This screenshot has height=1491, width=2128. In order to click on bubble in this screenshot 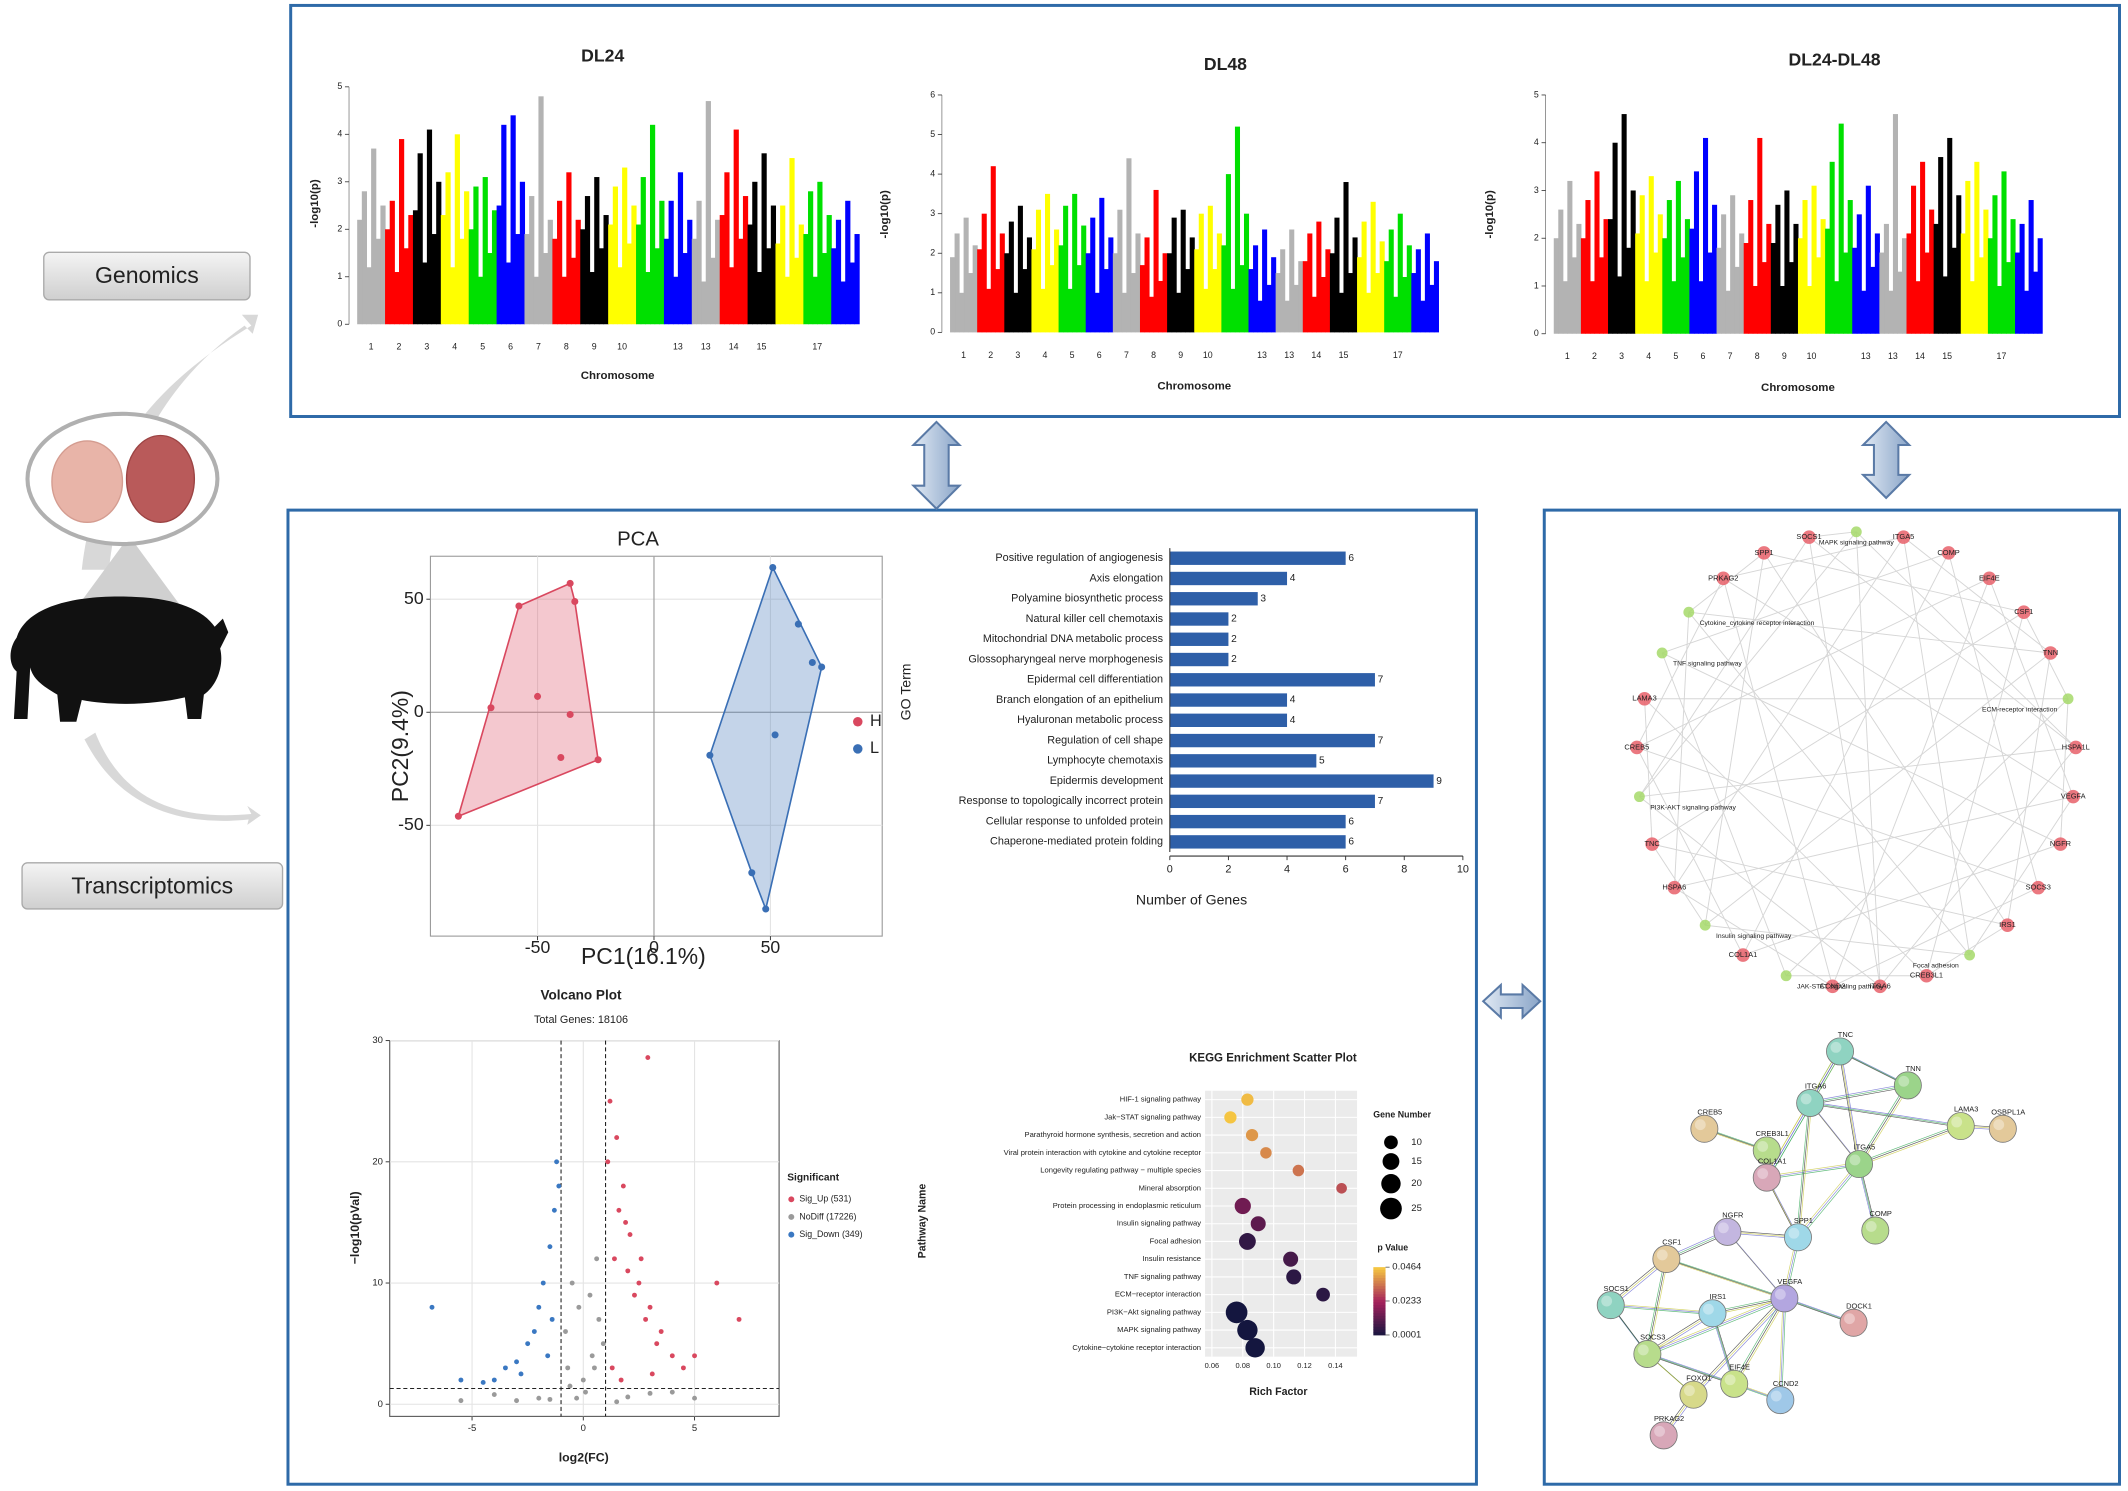, I will do `click(1252, 1135)`.